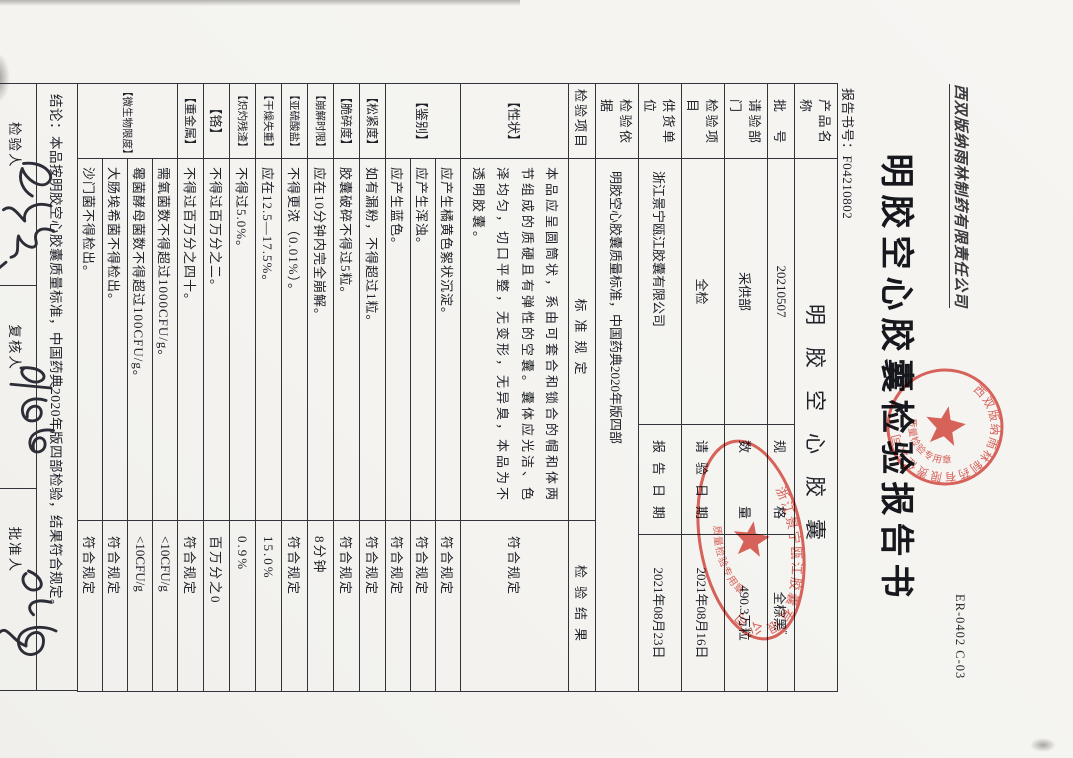 This screenshot has width=1073, height=758. Describe the element at coordinates (115, 339) in the screenshot. I see `standard-text: 大肠埃希菌不得检出。` at that location.